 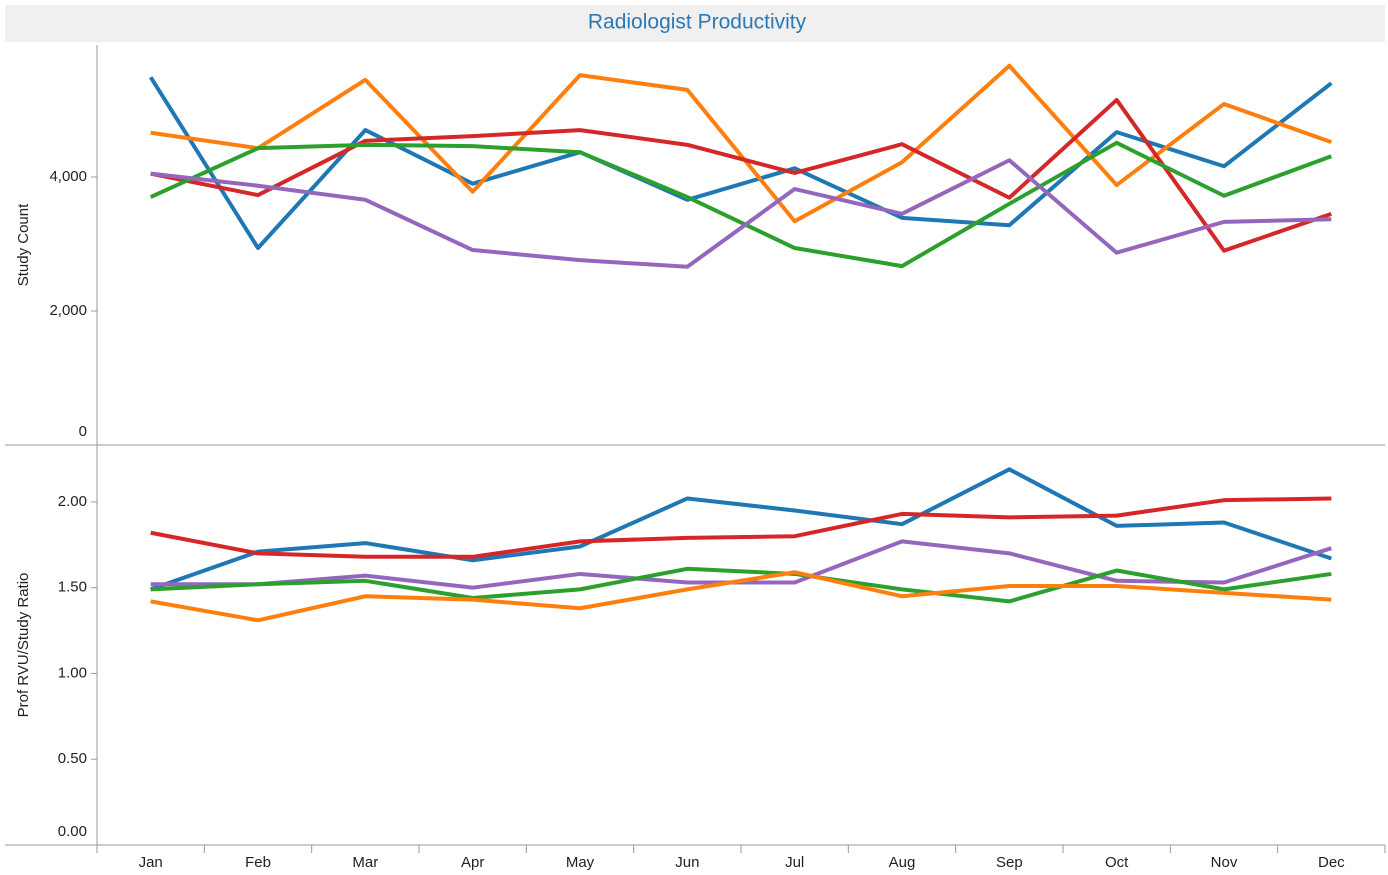 What do you see at coordinates (1117, 862) in the screenshot?
I see `x-tick-label: Oct` at bounding box center [1117, 862].